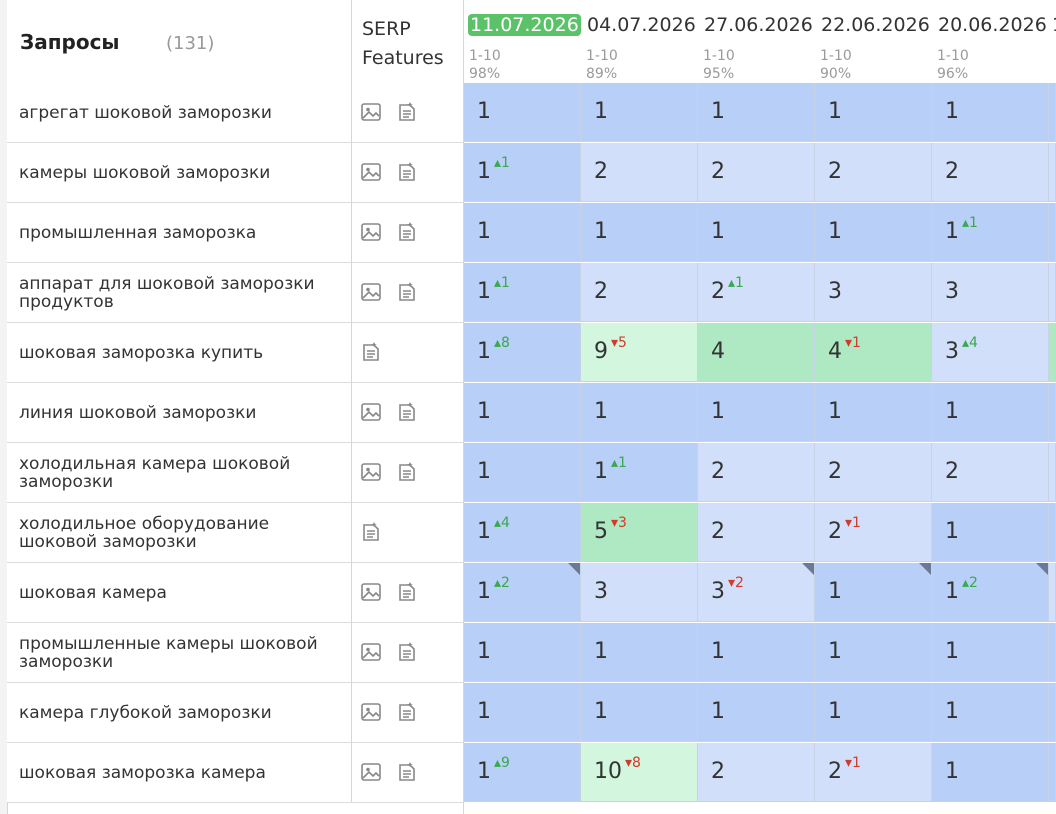 Image resolution: width=1056 pixels, height=814 pixels. Describe the element at coordinates (141, 352) in the screenshot. I see `query-text: шоковая заморозка купить` at that location.